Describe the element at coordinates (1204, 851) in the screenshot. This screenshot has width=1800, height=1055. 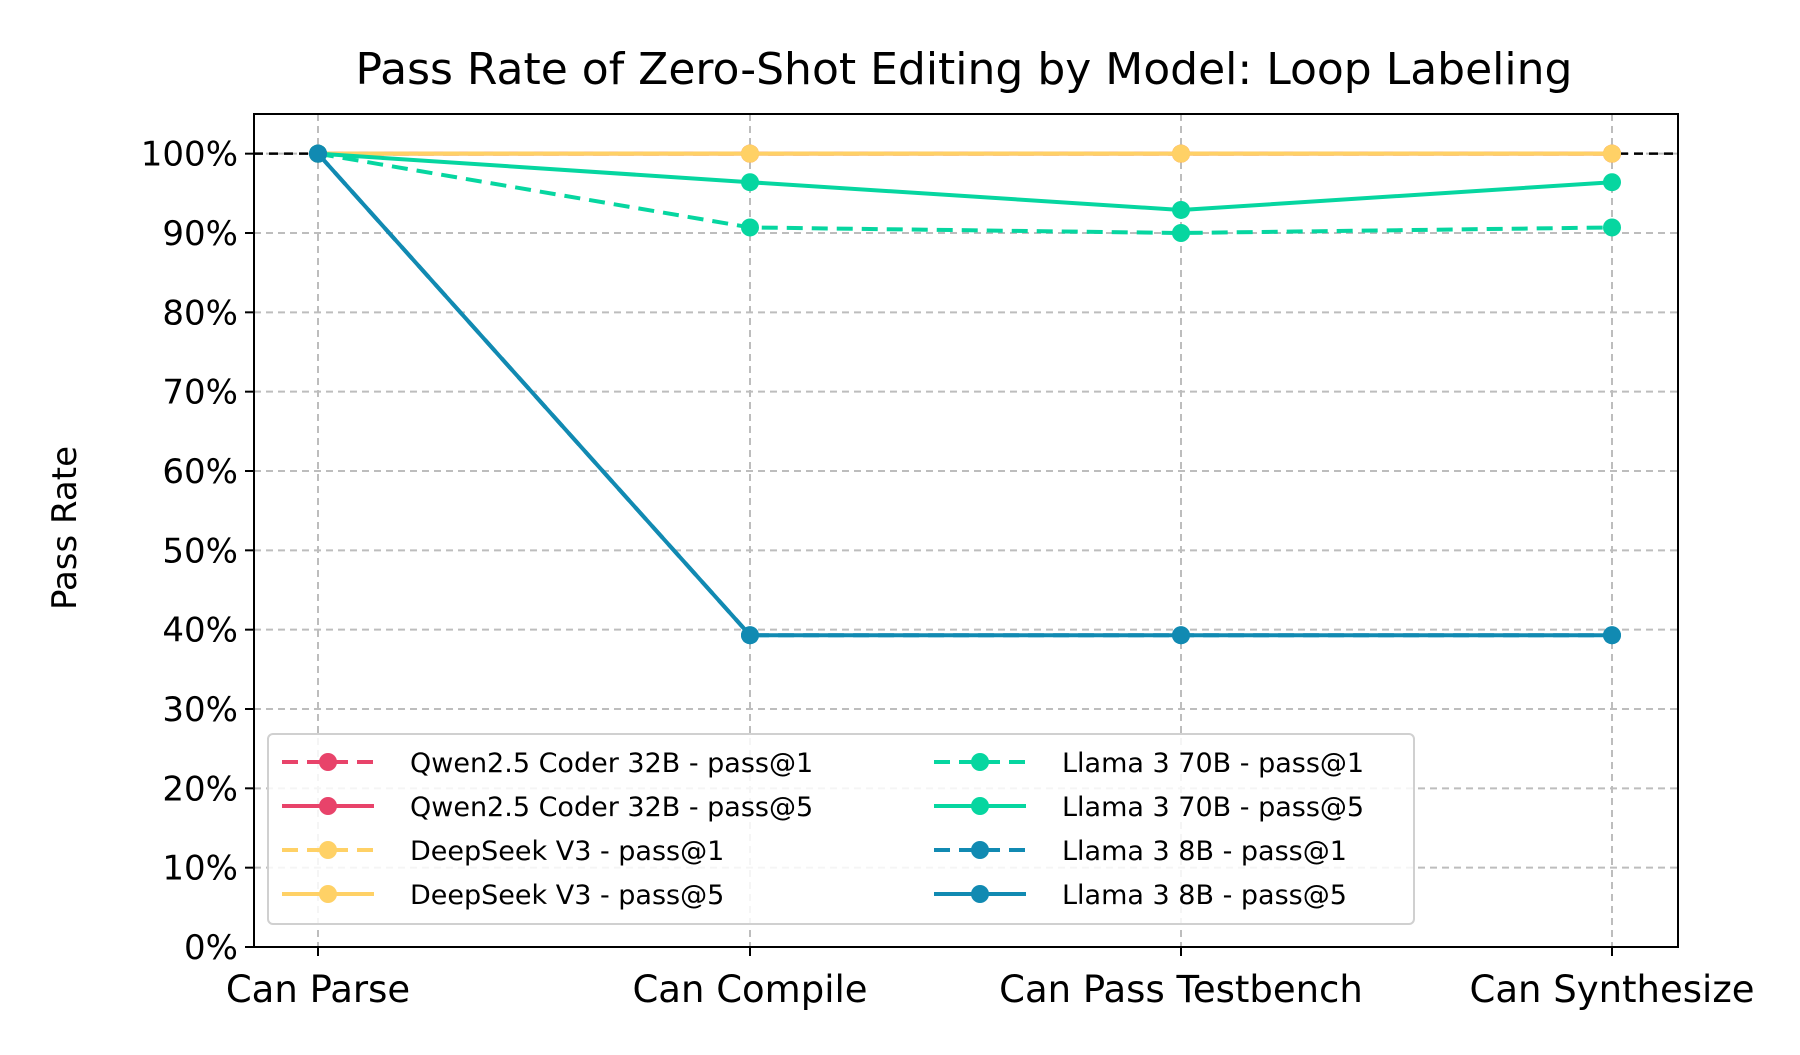
I see `legend-label: Llama 3 8B - pass@1` at that location.